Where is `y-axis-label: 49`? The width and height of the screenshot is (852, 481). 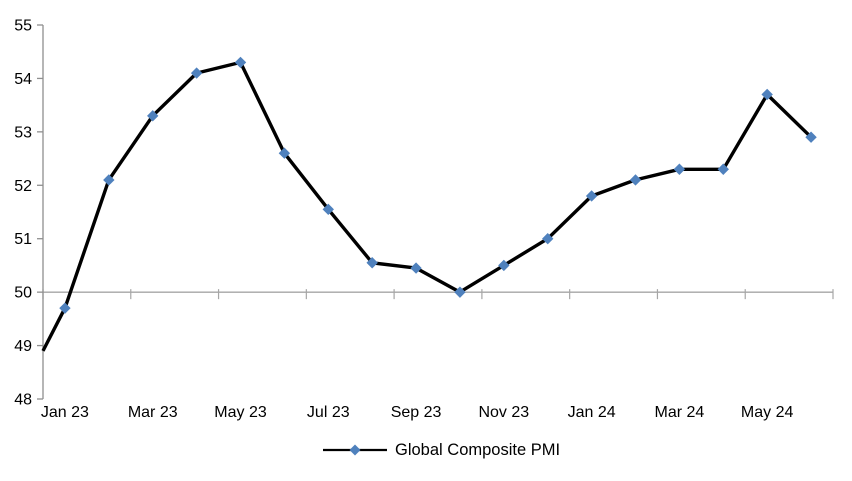 y-axis-label: 49 is located at coordinates (23, 346).